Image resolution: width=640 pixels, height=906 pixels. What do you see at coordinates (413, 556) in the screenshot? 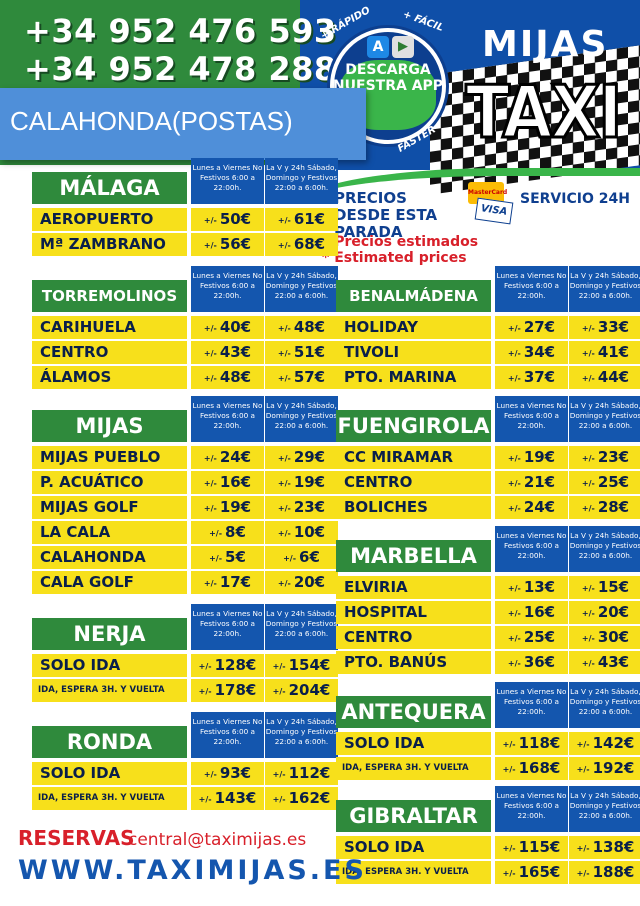
I see `table-city-name: MARBELLA` at bounding box center [413, 556].